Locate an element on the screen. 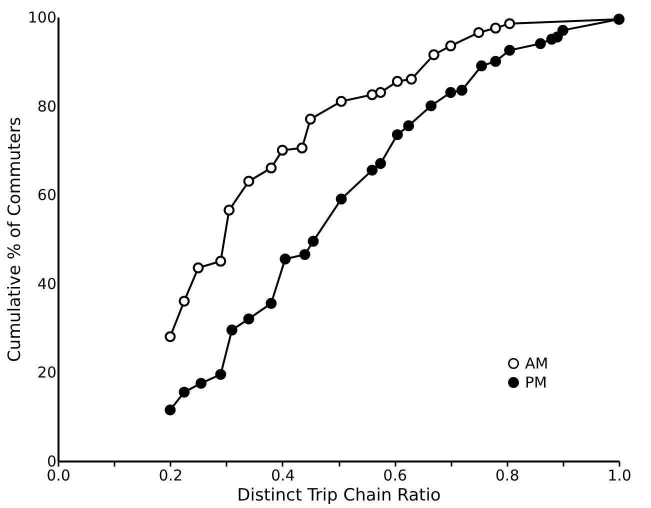  x-tick-label: 0.8 is located at coordinates (507, 475).